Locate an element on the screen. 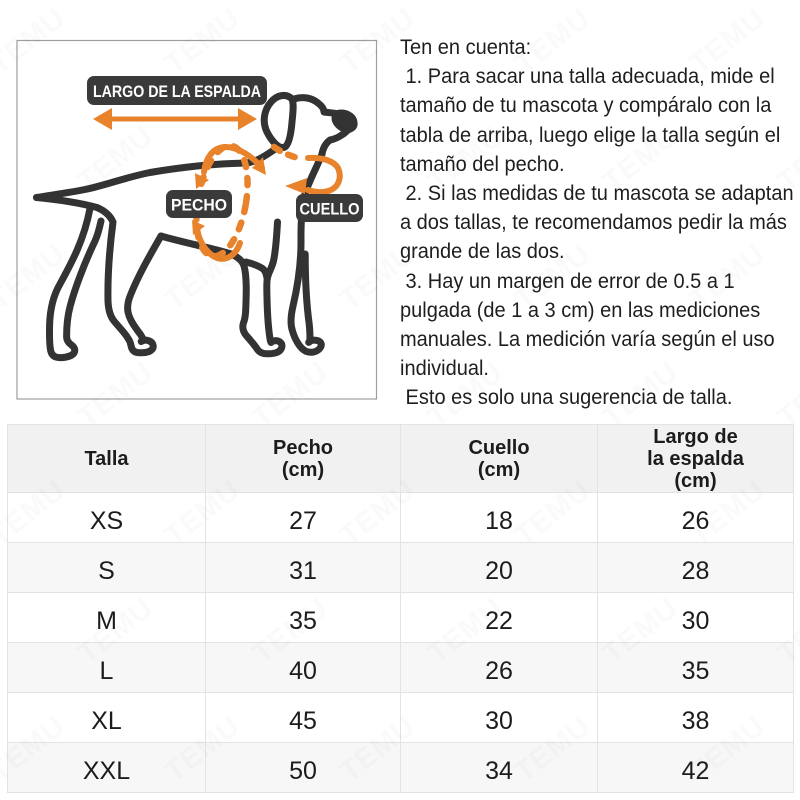 This screenshot has height=800, width=800. svg-text: PECHO is located at coordinates (199, 205).